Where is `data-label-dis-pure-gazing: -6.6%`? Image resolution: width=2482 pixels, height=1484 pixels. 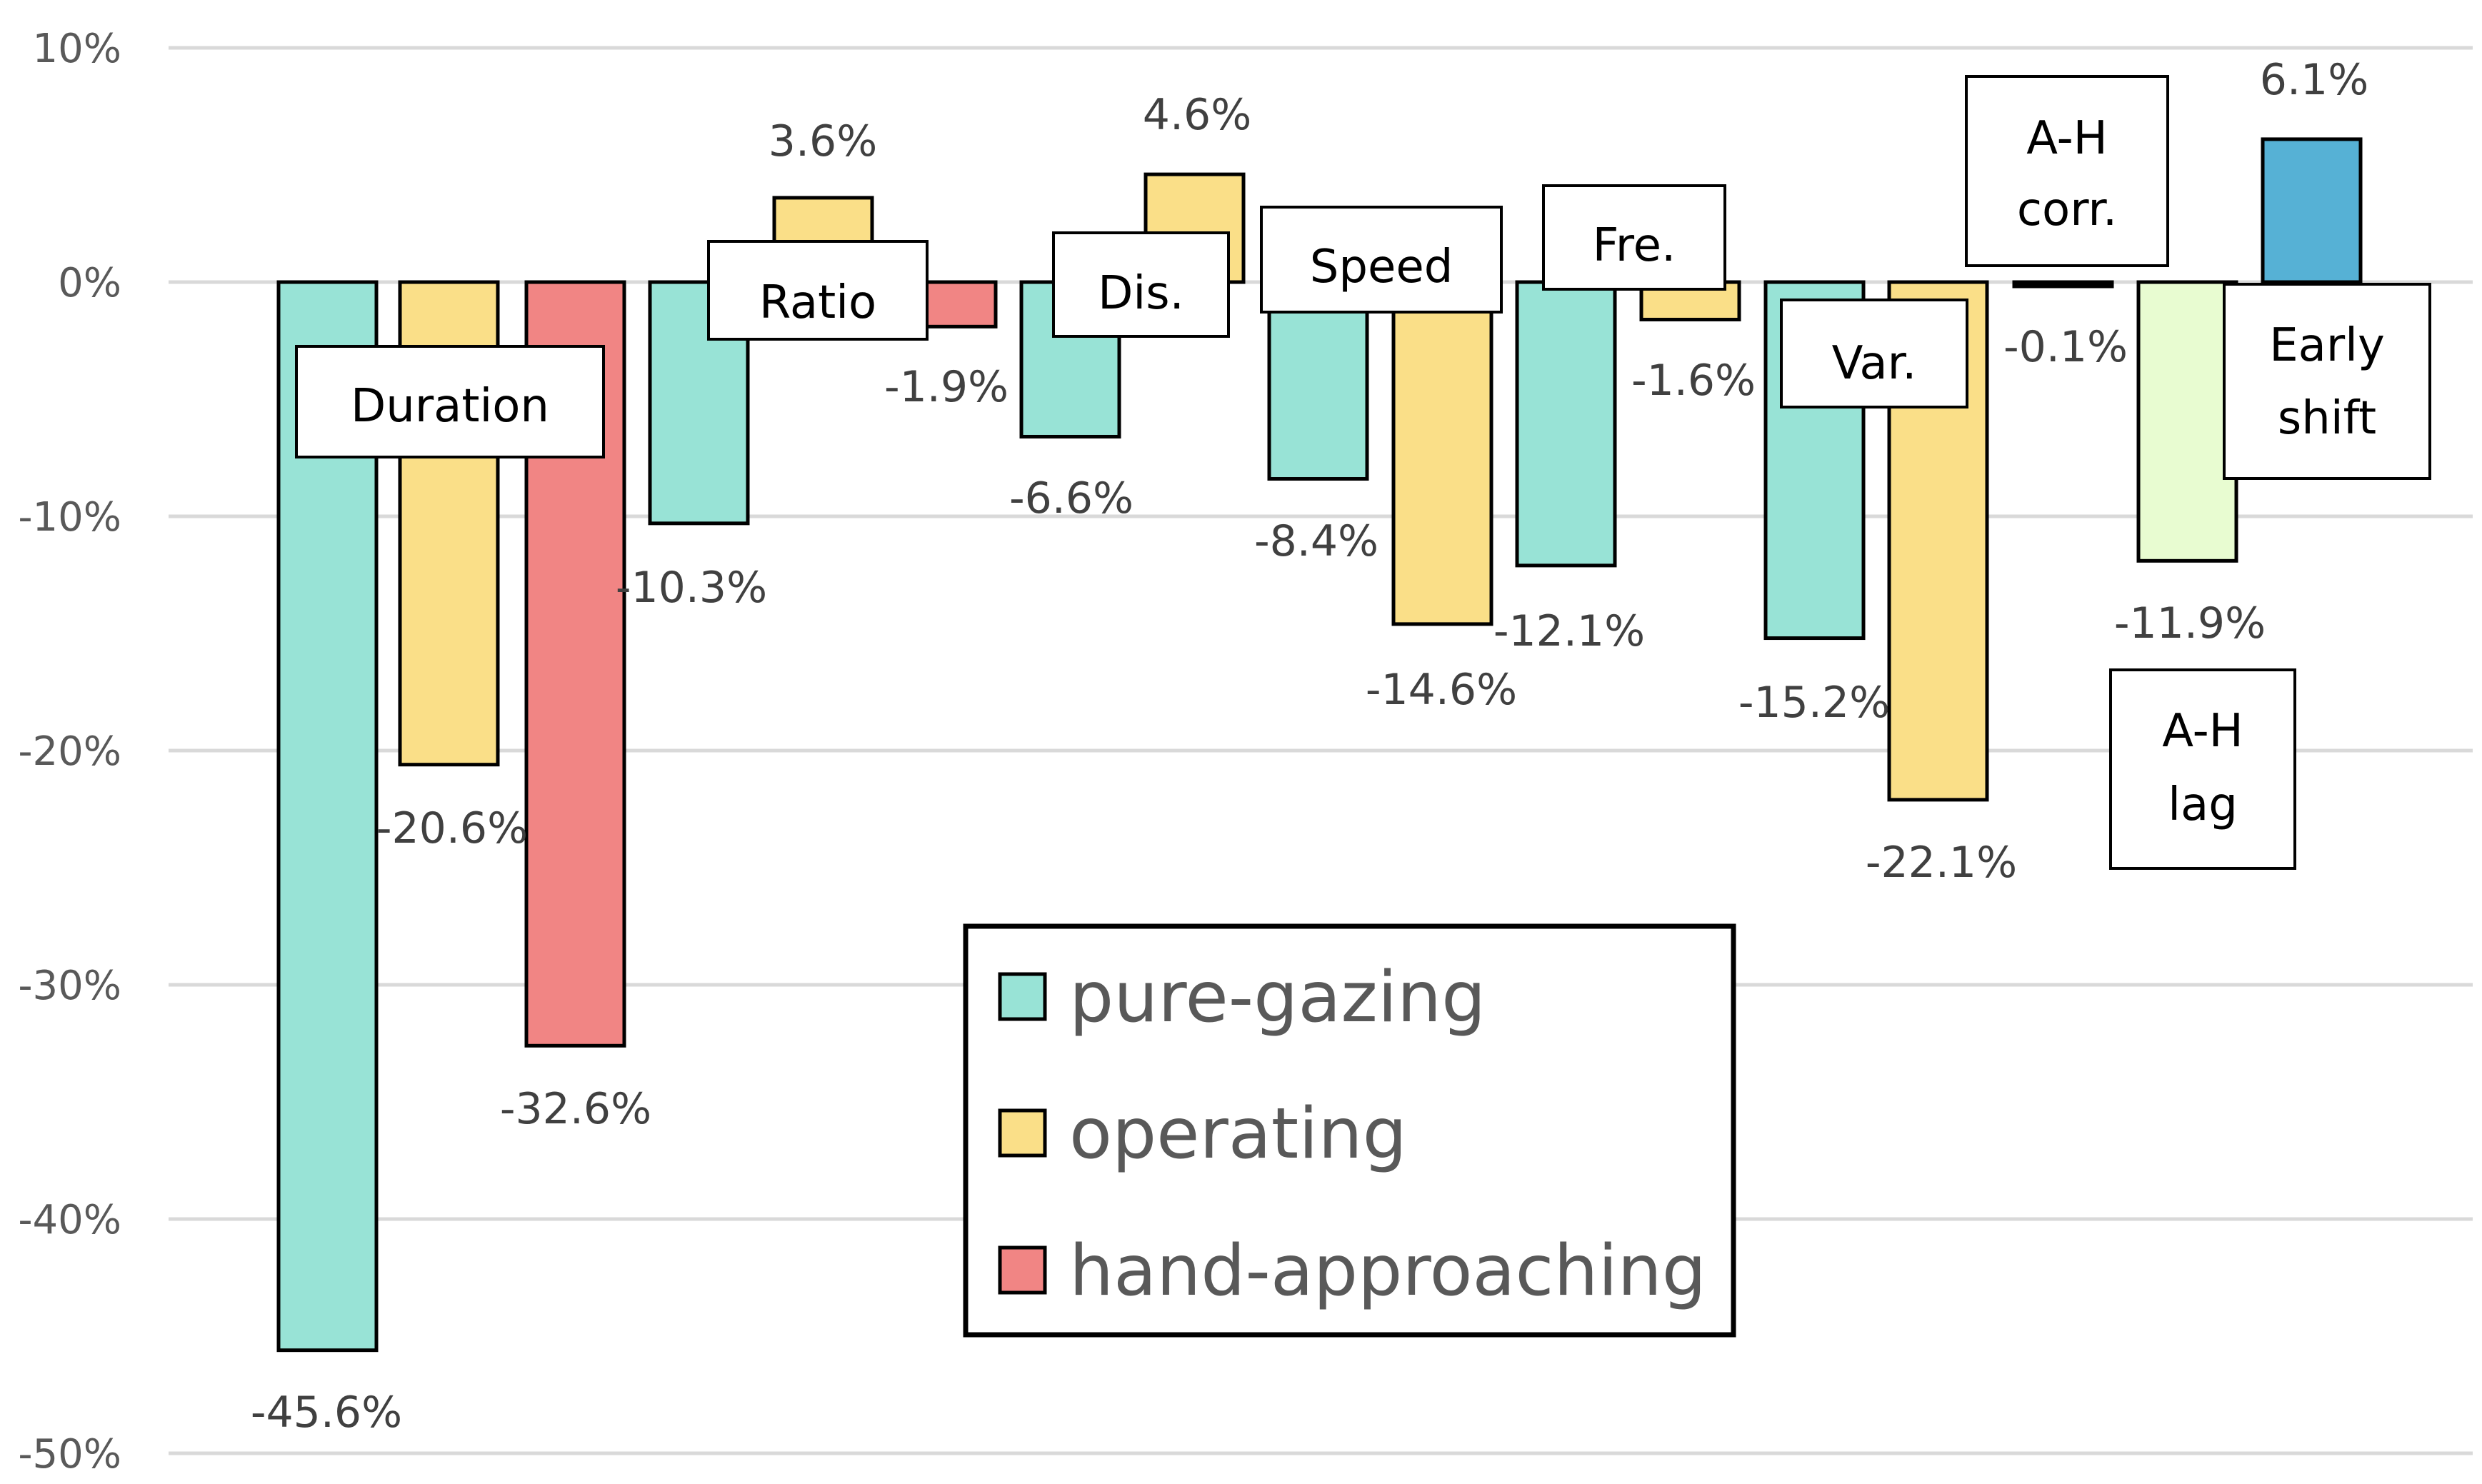
data-label-dis-pure-gazing: -6.6% is located at coordinates (1071, 498).